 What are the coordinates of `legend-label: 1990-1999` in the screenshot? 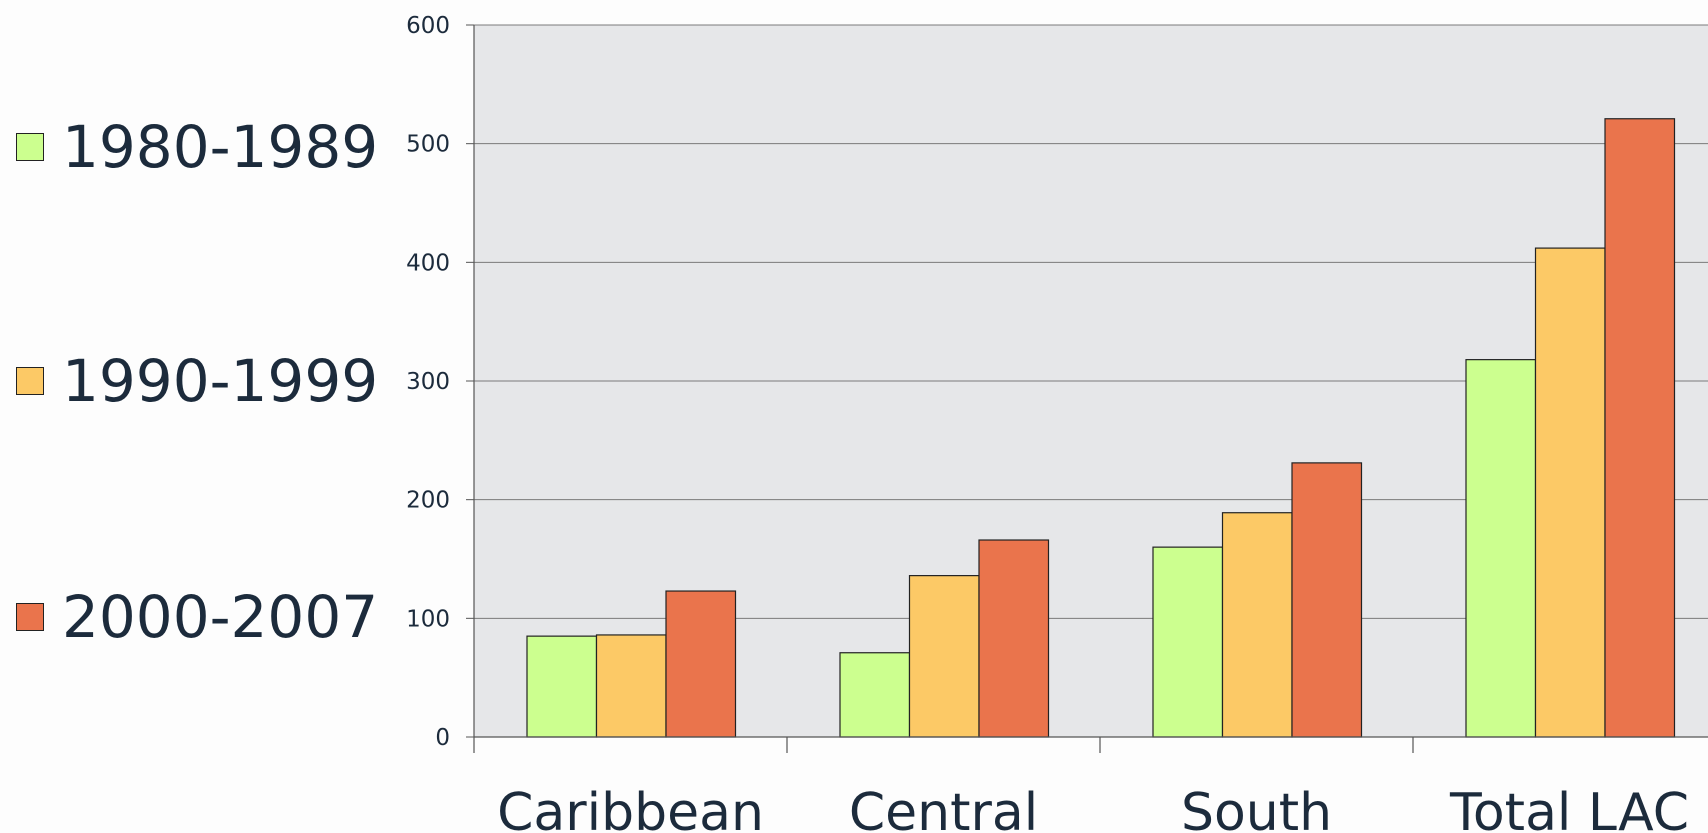 It's located at (220, 381).